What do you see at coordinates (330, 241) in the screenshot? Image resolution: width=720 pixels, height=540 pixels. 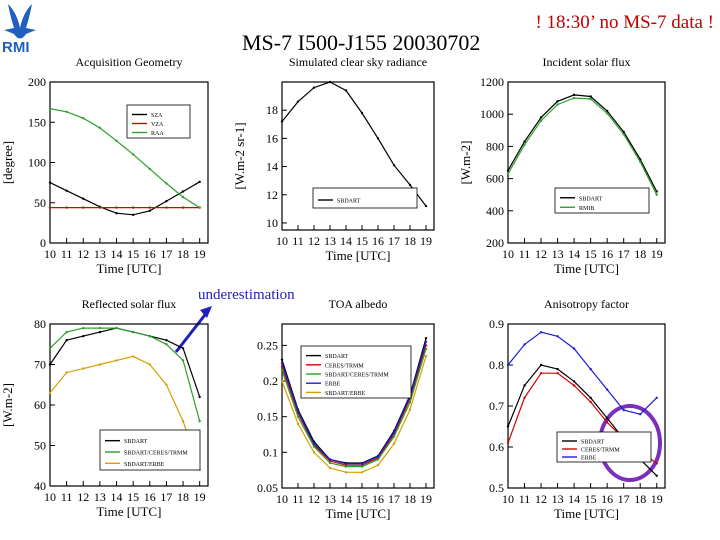 I see `x-tick-label: 13` at bounding box center [330, 241].